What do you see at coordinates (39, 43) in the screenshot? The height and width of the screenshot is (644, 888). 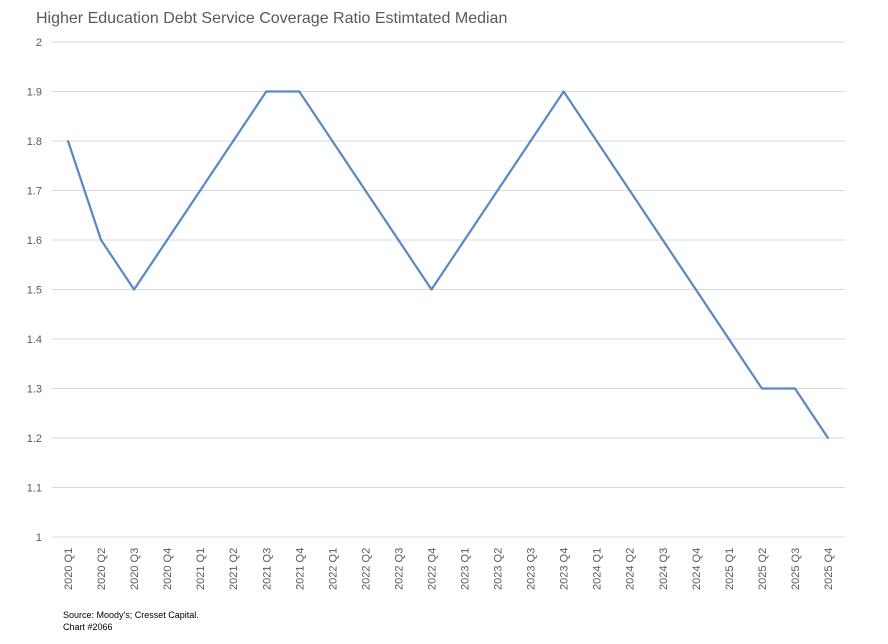 I see `y-tick-label: 2` at bounding box center [39, 43].